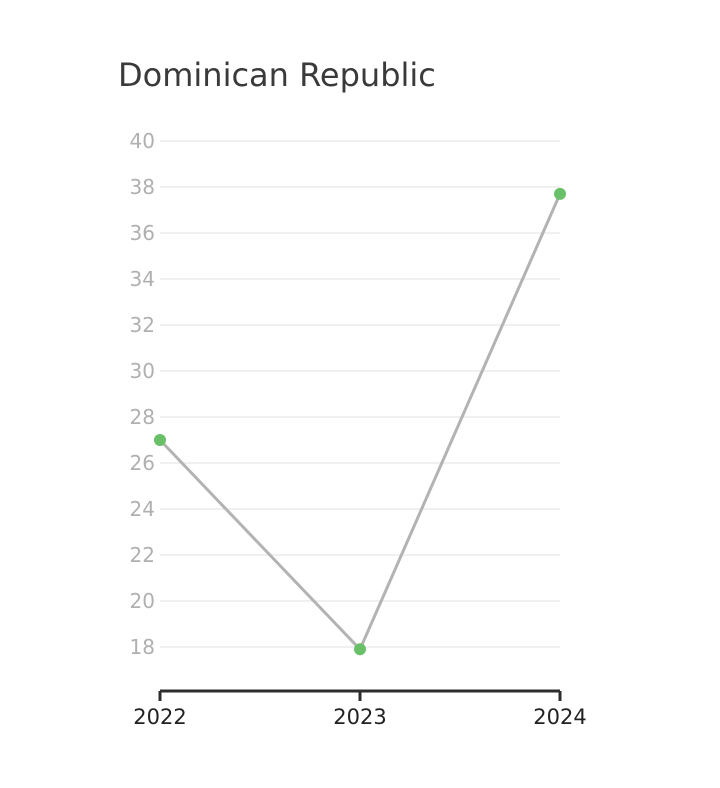  What do you see at coordinates (360, 649) in the screenshot?
I see `data-point-2023` at bounding box center [360, 649].